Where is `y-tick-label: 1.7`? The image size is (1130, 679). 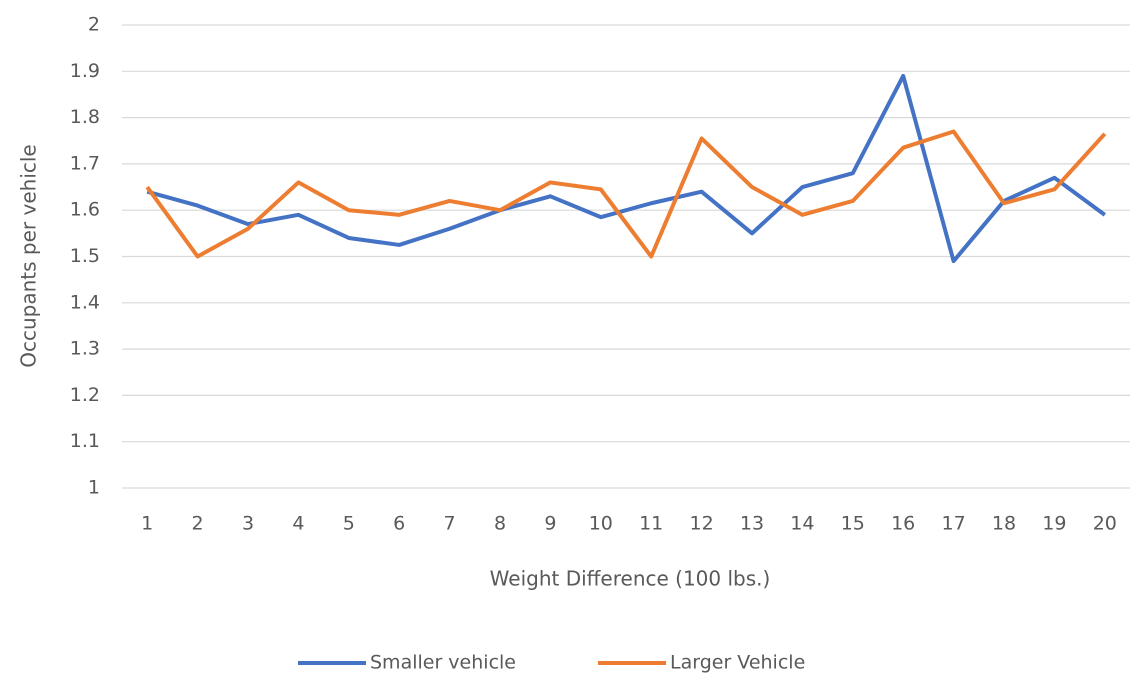 y-tick-label: 1.7 is located at coordinates (85, 163).